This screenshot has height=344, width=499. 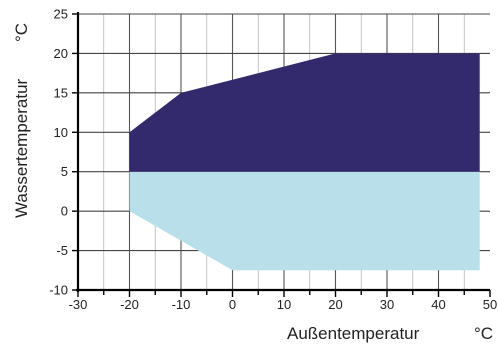 I want to click on y-tick-label: 15, so click(x=61, y=92).